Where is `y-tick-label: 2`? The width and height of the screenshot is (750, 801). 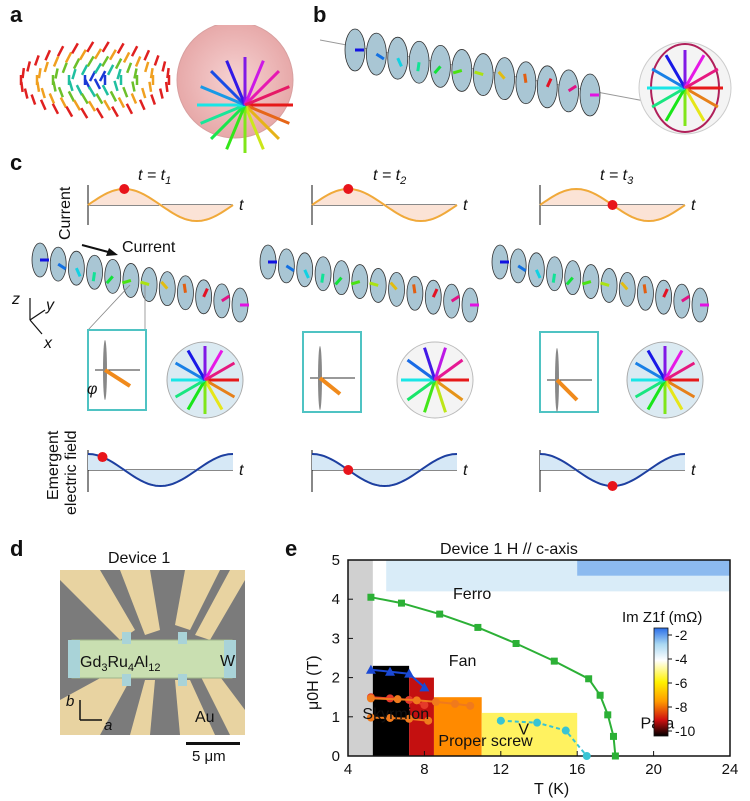
y-tick-label: 2 is located at coordinates (336, 678).